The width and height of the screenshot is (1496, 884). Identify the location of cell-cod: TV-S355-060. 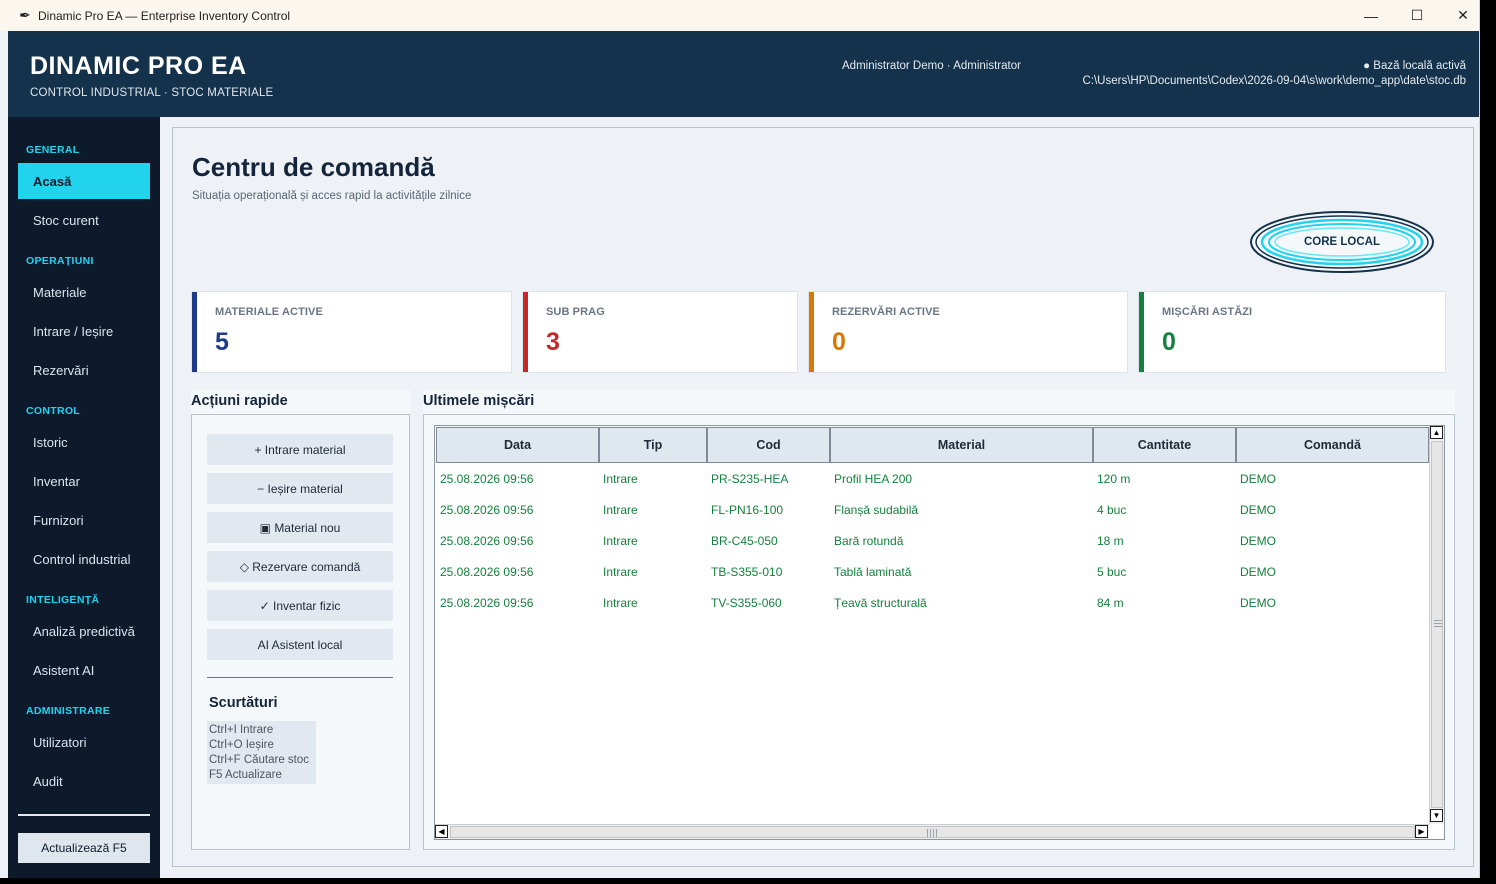
(746, 602).